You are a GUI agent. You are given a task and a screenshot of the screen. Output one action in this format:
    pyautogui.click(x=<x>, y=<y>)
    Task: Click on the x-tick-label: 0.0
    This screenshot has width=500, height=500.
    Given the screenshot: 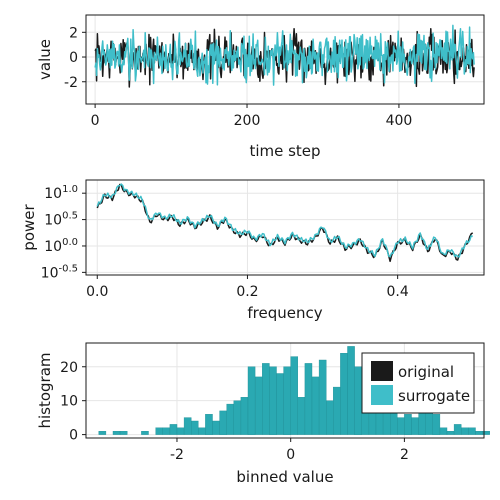 What is the action you would take?
    pyautogui.click(x=97, y=292)
    